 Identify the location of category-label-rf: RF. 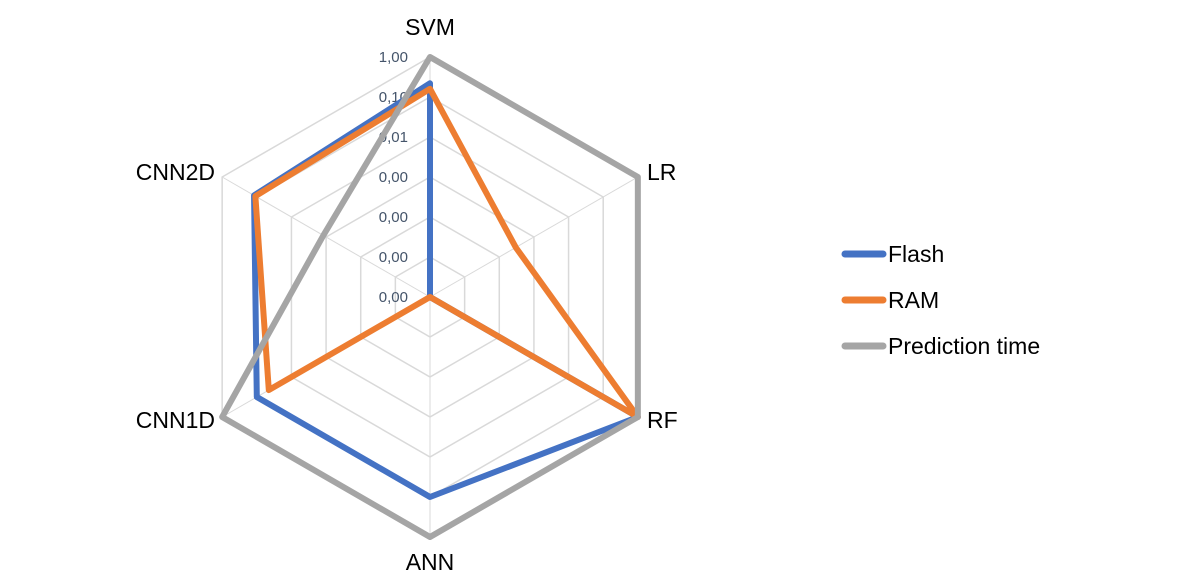
(662, 420).